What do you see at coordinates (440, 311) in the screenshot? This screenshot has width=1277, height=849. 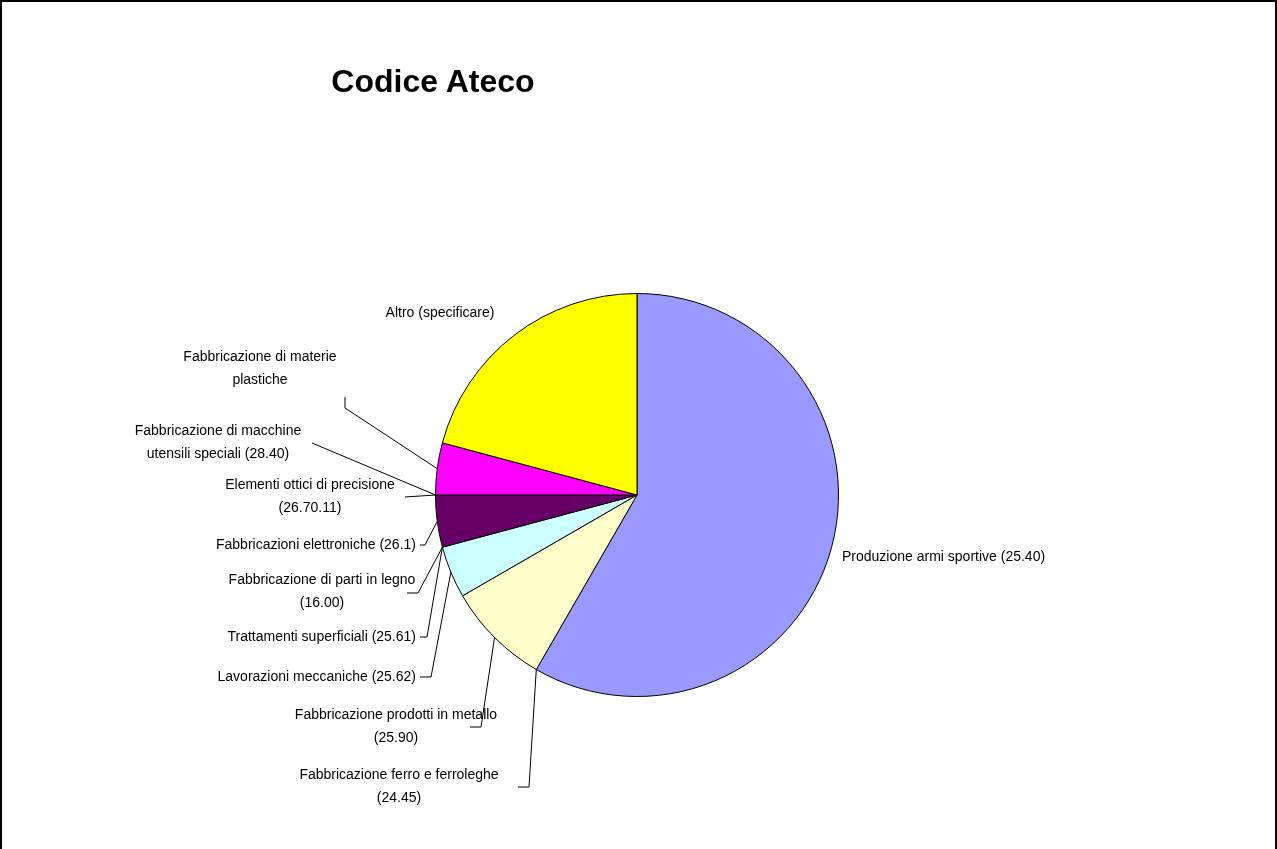 I see `slice-label: Altro (specificare)` at bounding box center [440, 311].